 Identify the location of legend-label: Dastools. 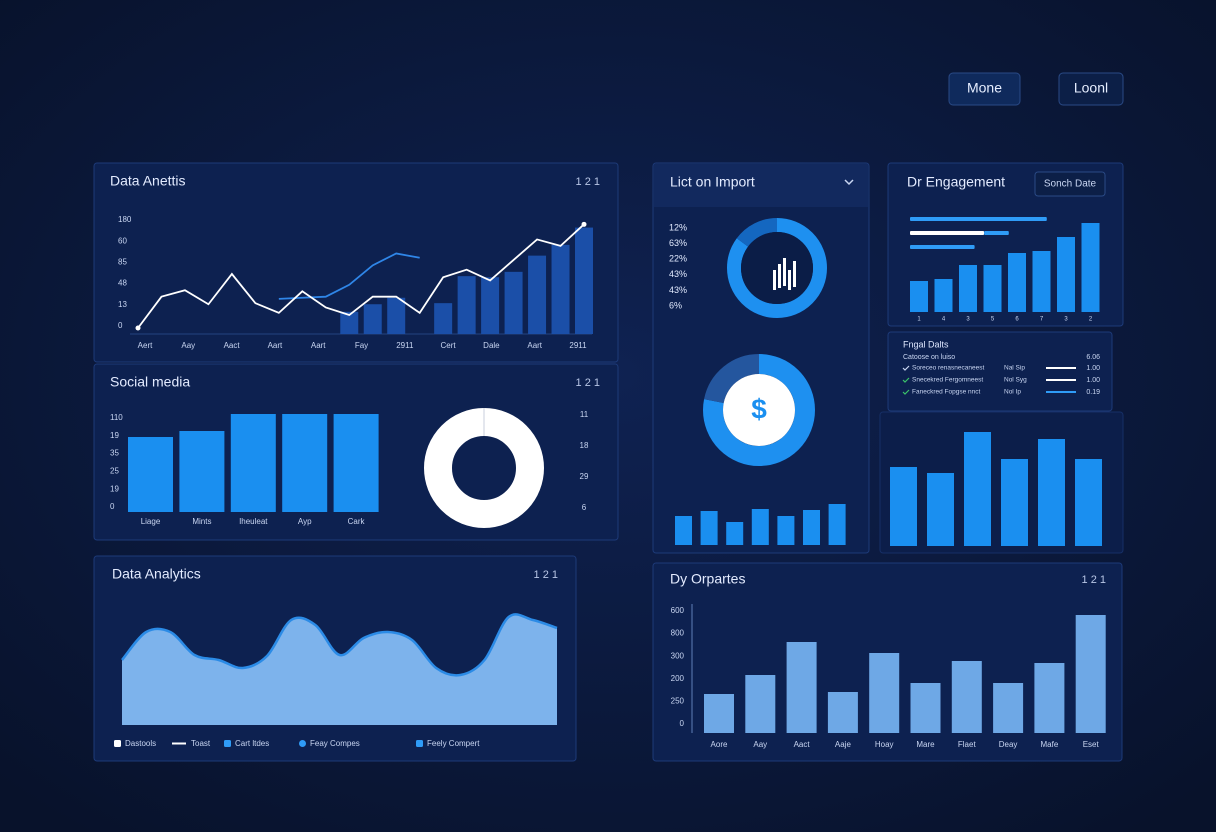
(140, 743).